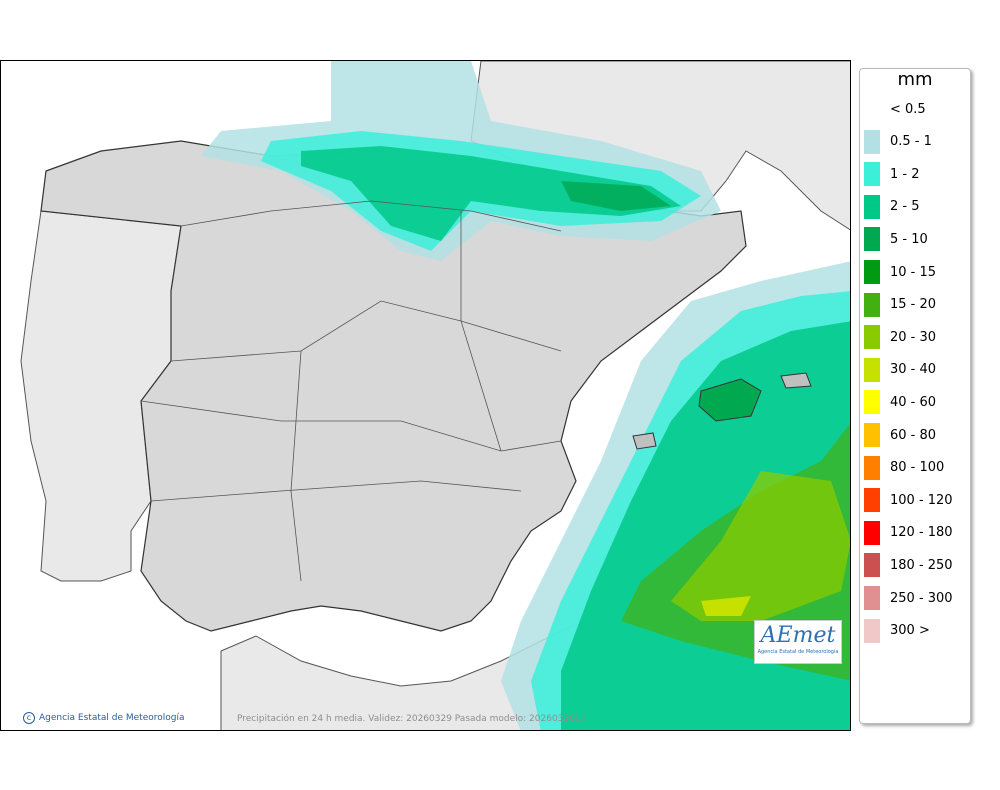 This screenshot has height=790, width=1000. Describe the element at coordinates (730, 400) in the screenshot. I see `mallorca-island` at that location.